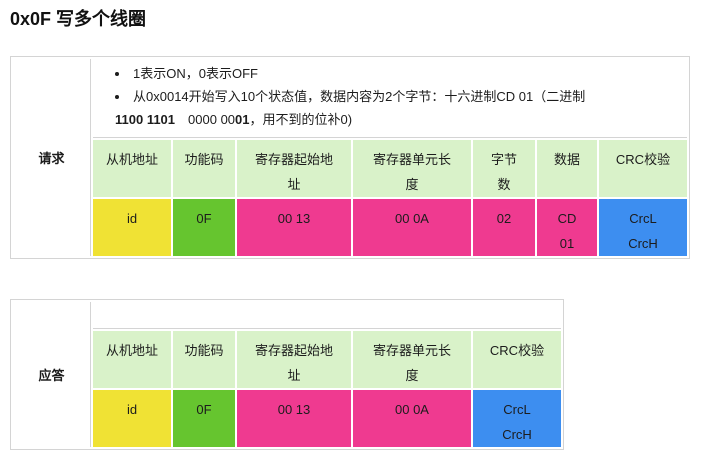 This screenshot has height=459, width=704. I want to click on response-value-cell-4: CrcL CrcH, so click(517, 418).